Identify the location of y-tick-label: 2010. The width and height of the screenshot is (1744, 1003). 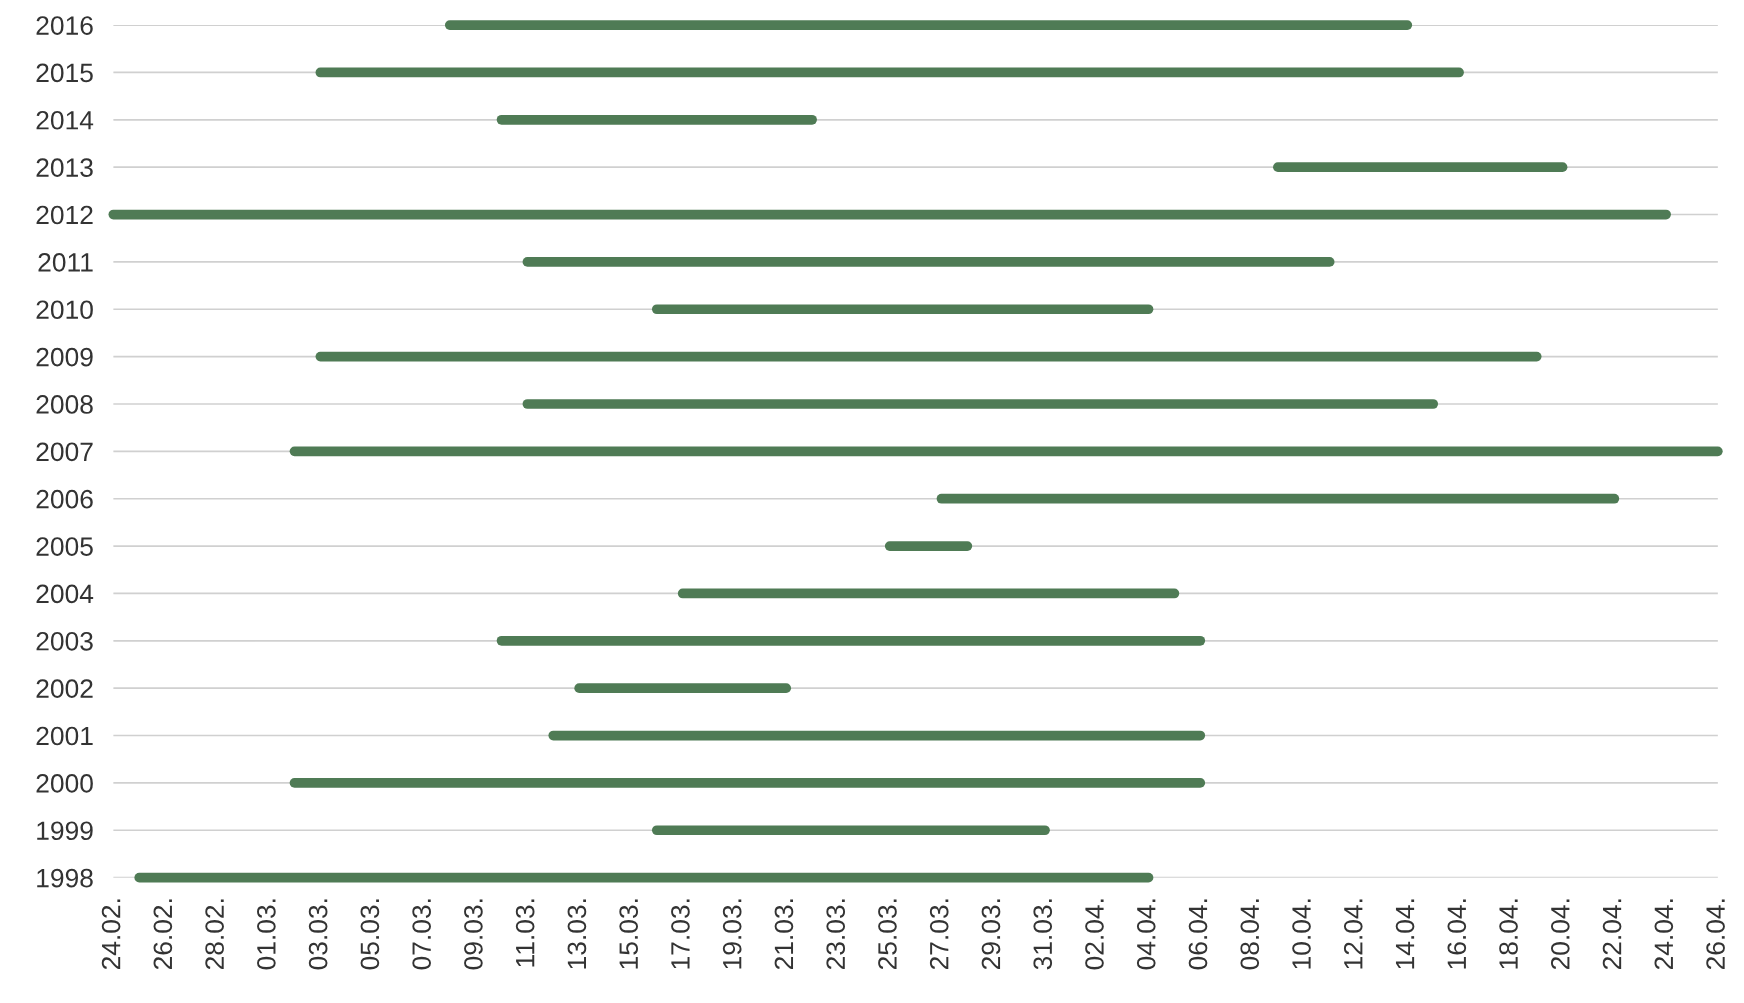
(64, 310).